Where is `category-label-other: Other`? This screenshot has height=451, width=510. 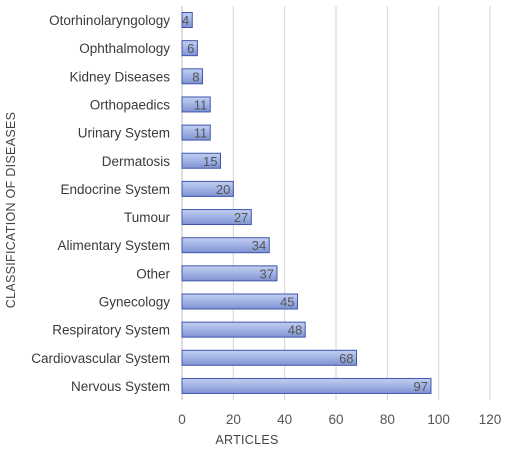
category-label-other: Other is located at coordinates (153, 273).